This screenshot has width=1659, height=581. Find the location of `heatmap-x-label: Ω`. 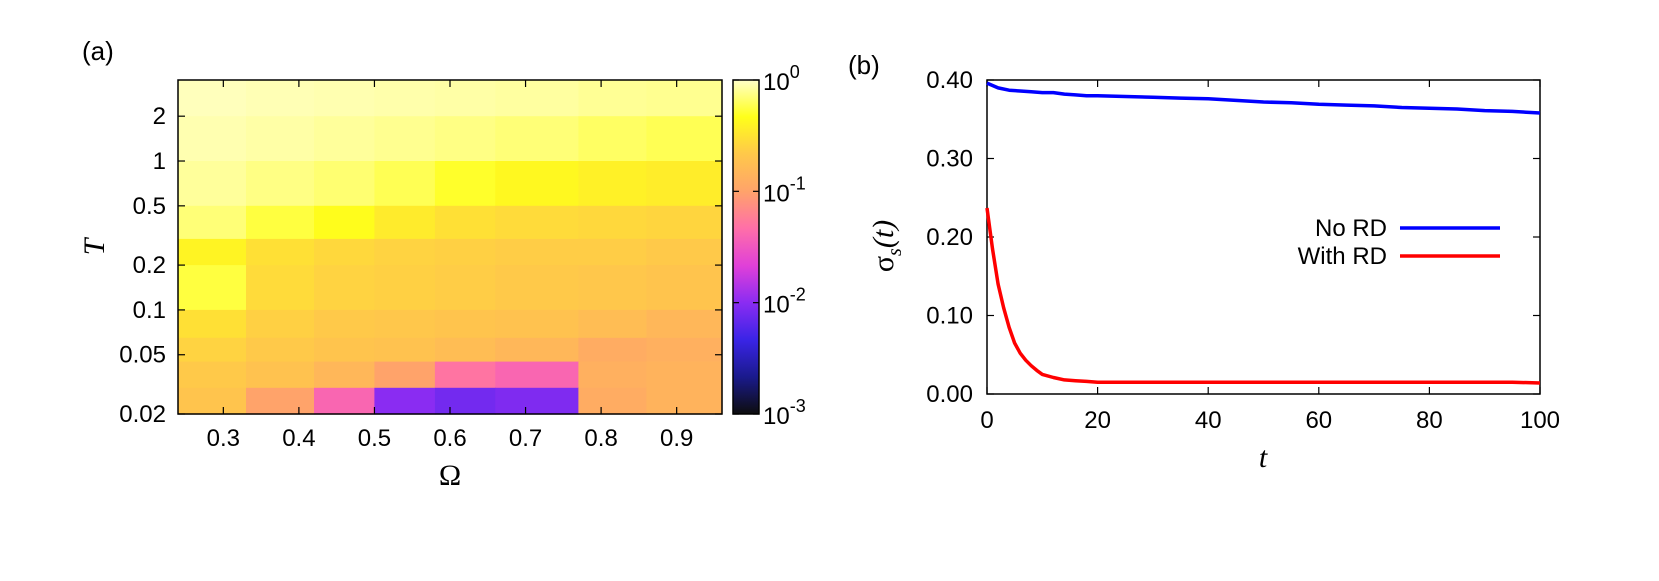

heatmap-x-label: Ω is located at coordinates (450, 475).